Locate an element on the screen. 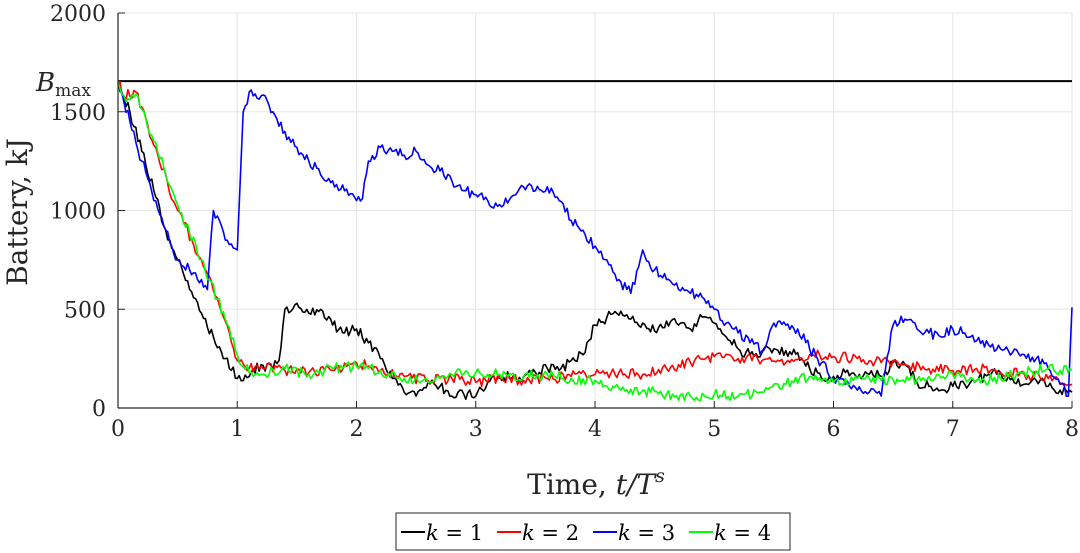 The image size is (1080, 553). legend-label-k3: k = 3 is located at coordinates (646, 533).